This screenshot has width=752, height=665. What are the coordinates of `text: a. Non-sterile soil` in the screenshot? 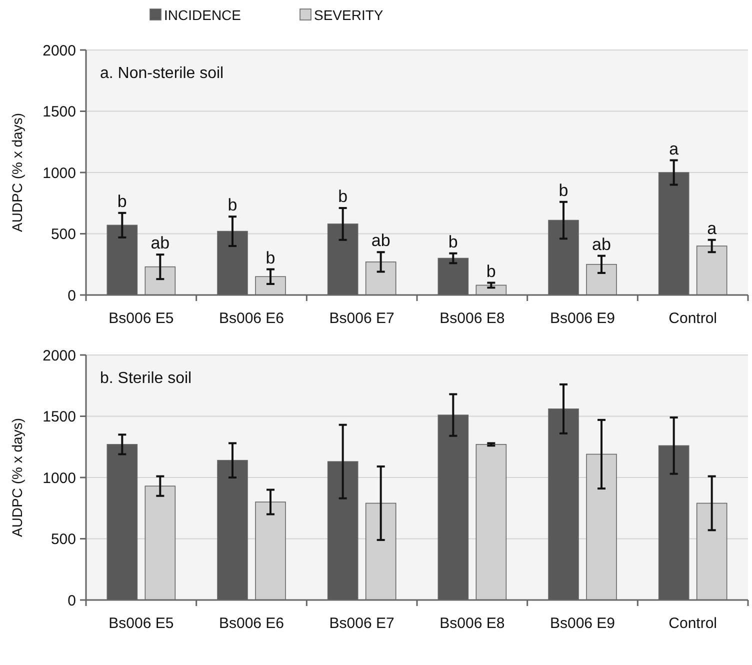 It's located at (162, 73).